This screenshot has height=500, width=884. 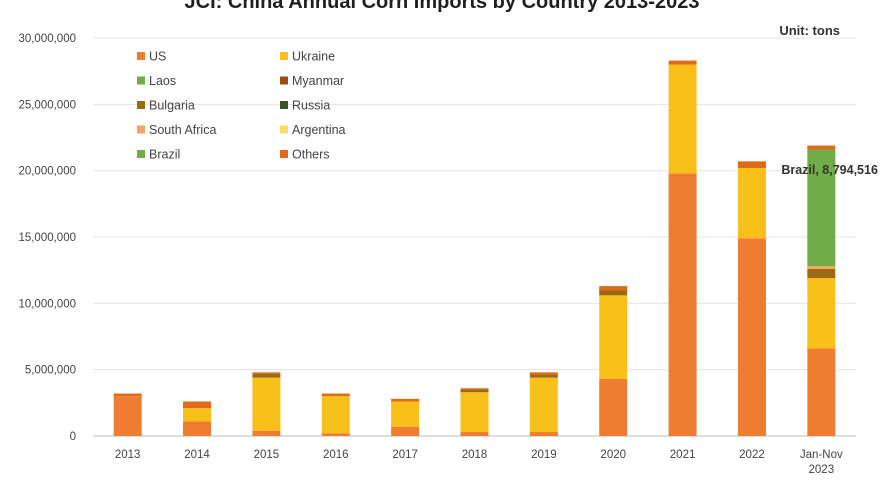 I want to click on legend-label: US, so click(x=157, y=57).